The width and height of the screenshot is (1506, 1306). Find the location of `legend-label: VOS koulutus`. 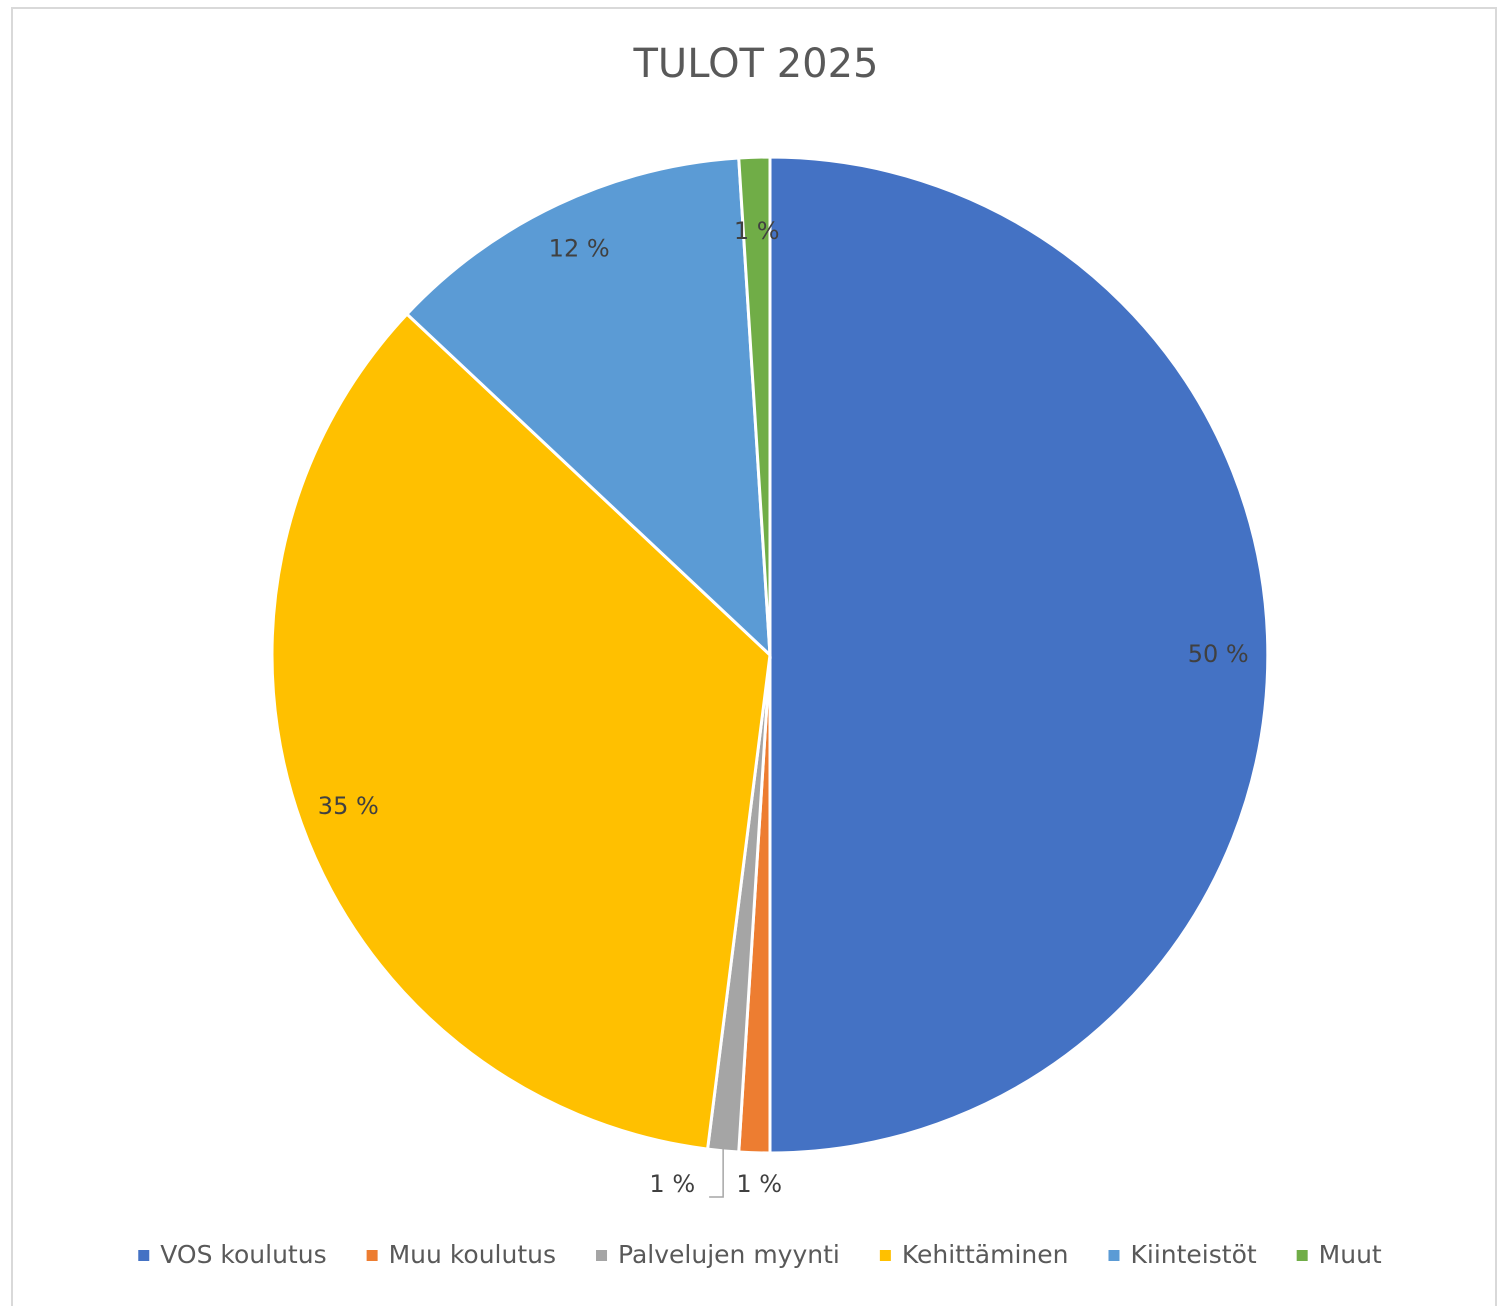

legend-label: VOS koulutus is located at coordinates (243, 1254).